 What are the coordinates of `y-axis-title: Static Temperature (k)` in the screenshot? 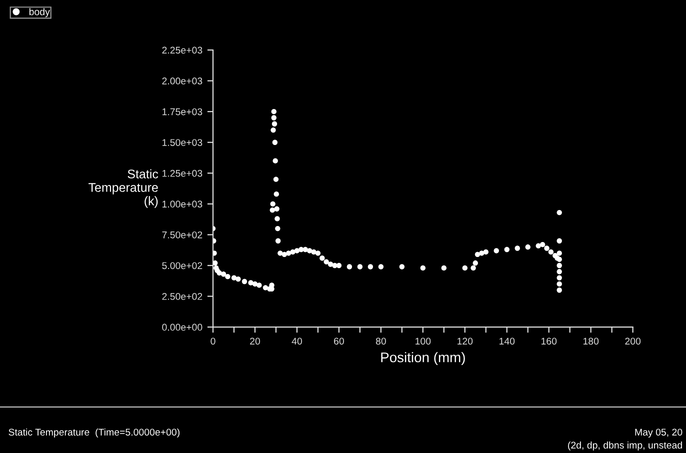 It's located at (123, 188).